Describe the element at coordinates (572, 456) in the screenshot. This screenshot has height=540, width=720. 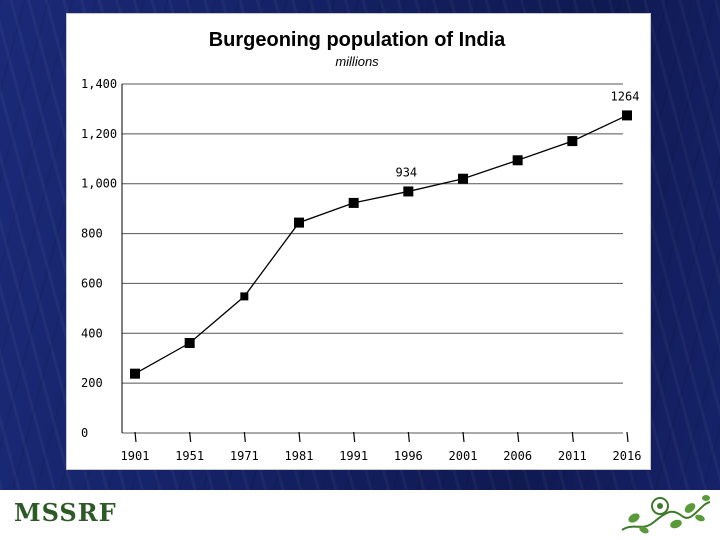
I see `x-tick-label: 2011` at that location.